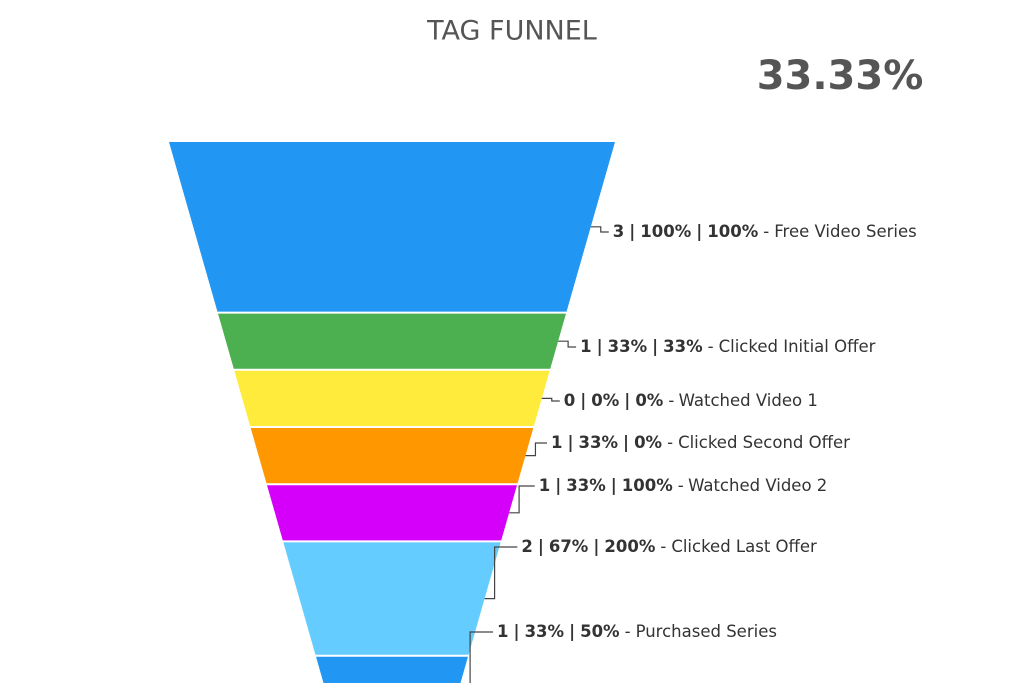 The image size is (1024, 683). I want to click on stage-name: Clicked Second Offer, so click(764, 442).